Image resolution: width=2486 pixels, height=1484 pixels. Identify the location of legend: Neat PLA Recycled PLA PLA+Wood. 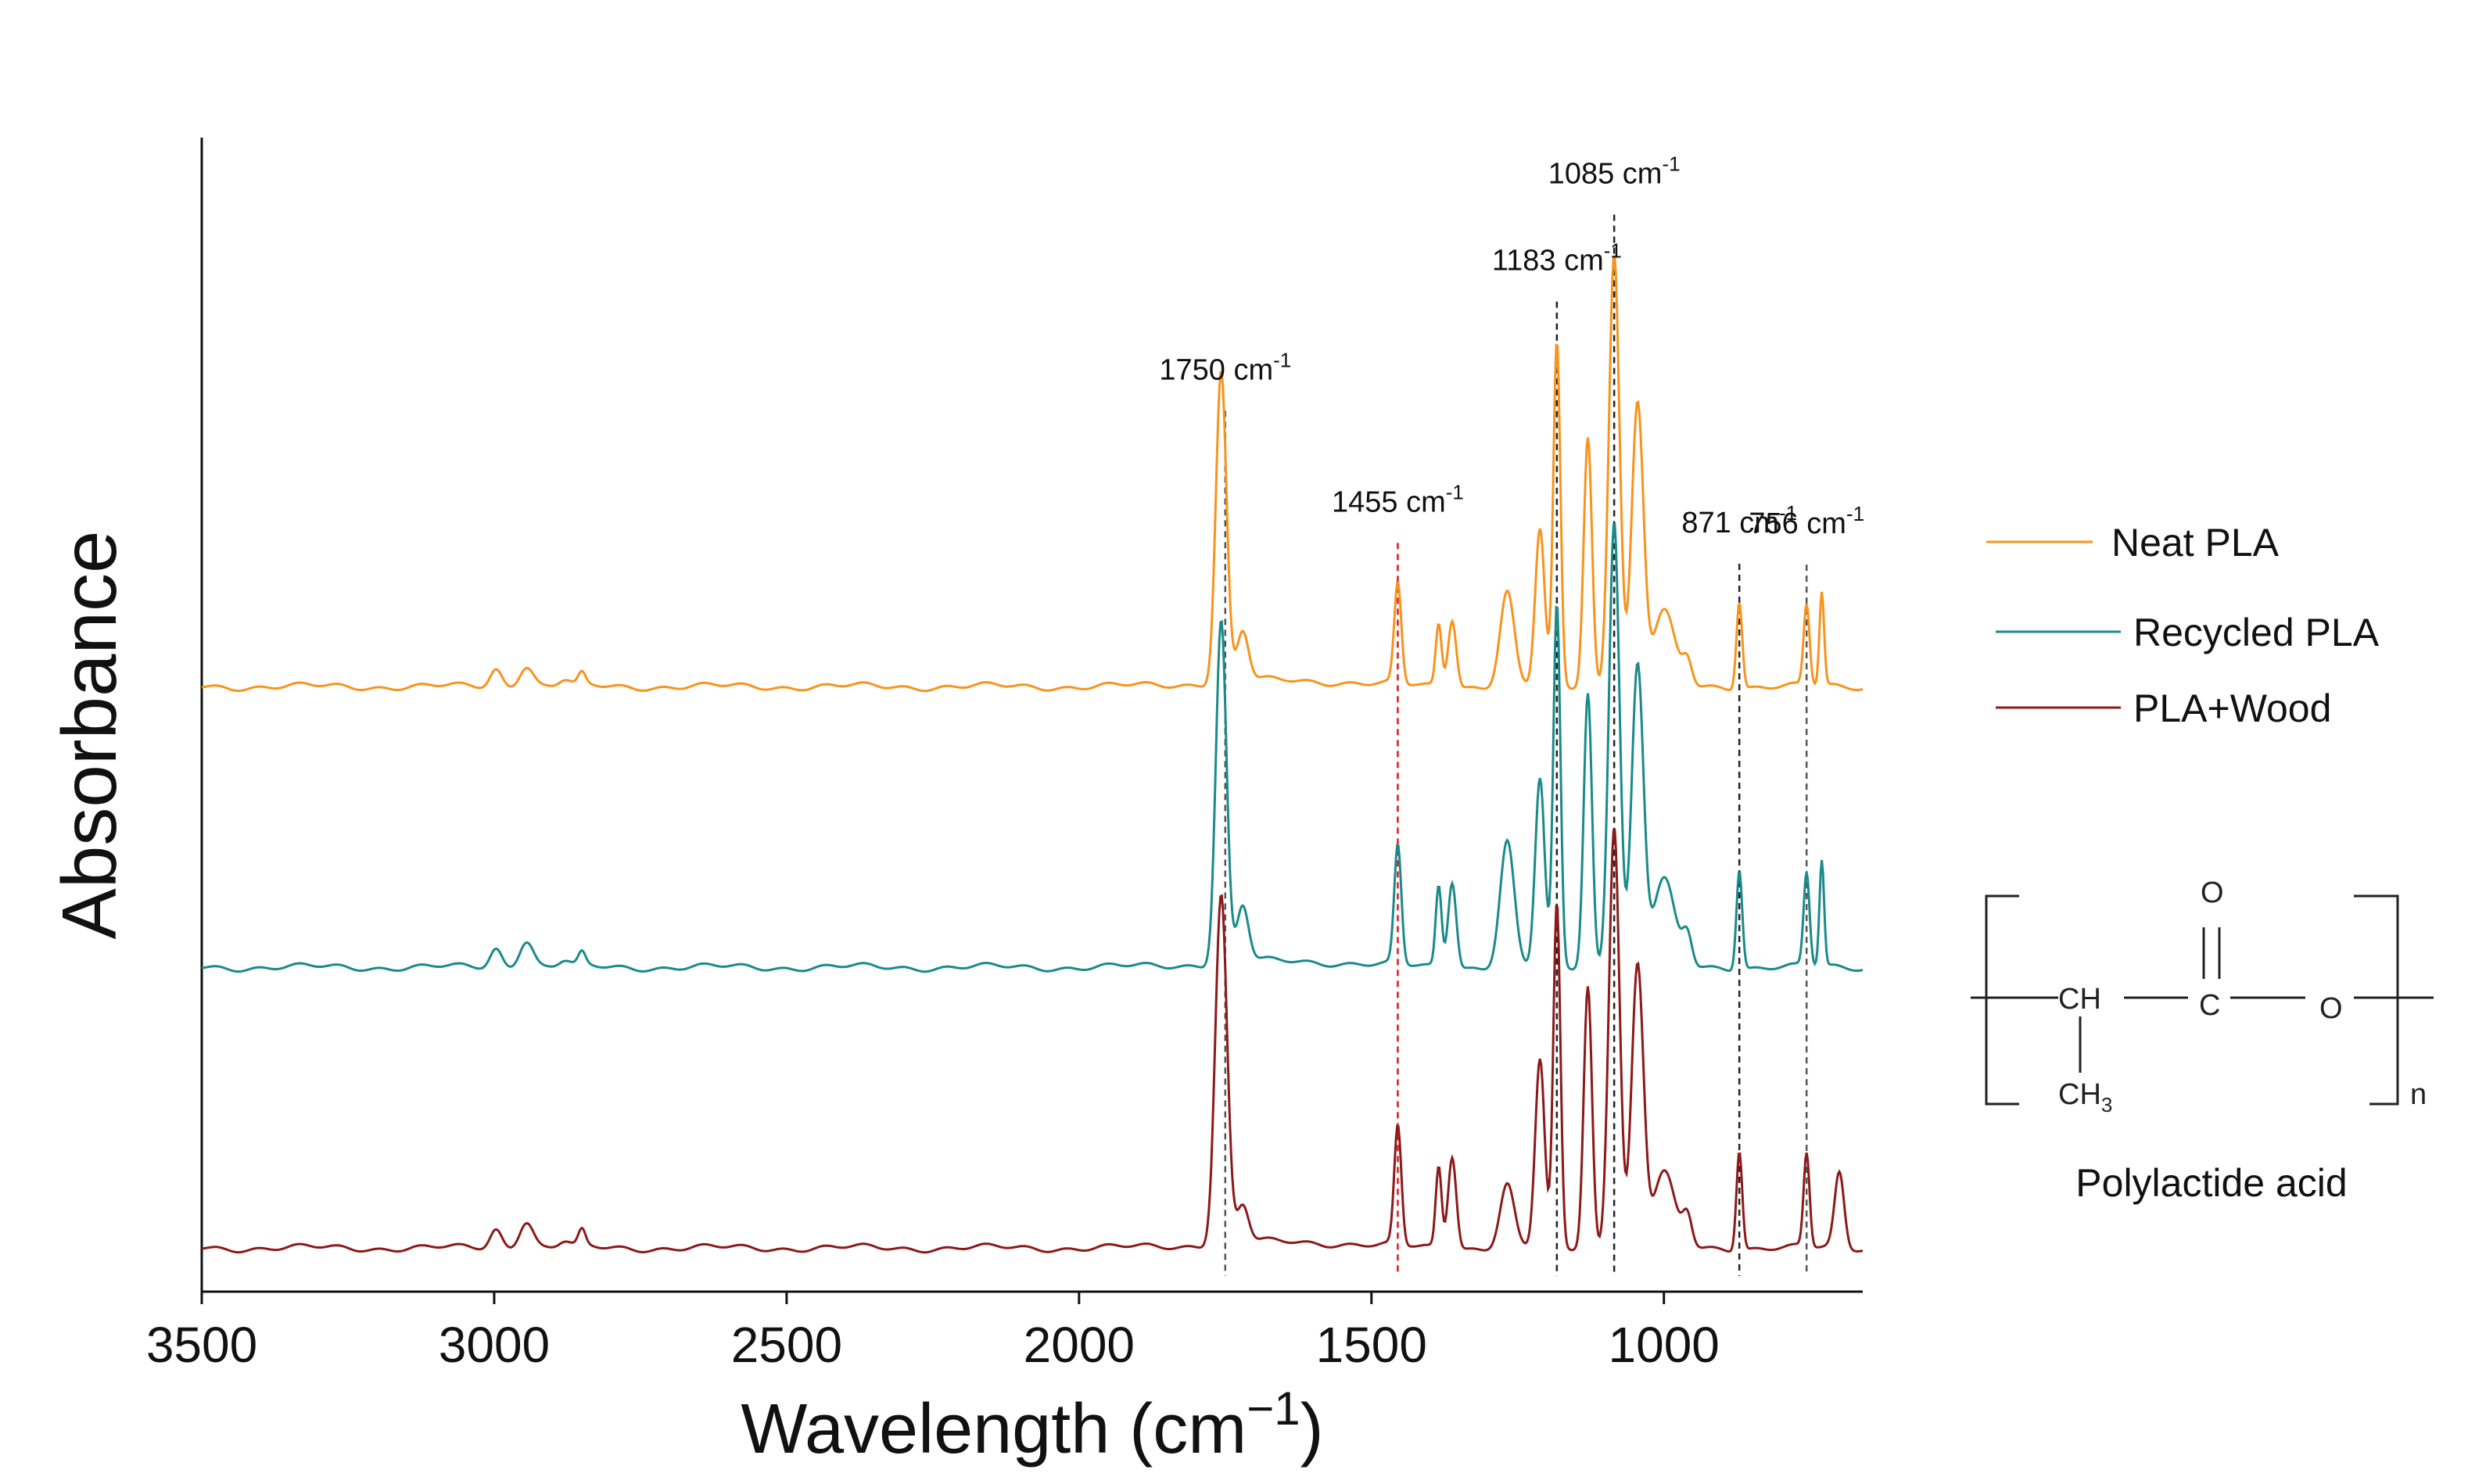
(2183, 625).